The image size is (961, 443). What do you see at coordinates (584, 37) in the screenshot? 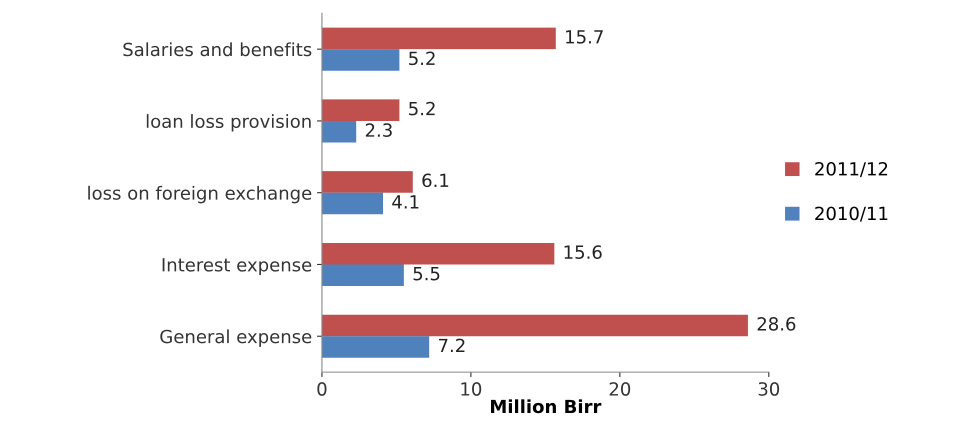
I see `data-label: 15.7` at bounding box center [584, 37].